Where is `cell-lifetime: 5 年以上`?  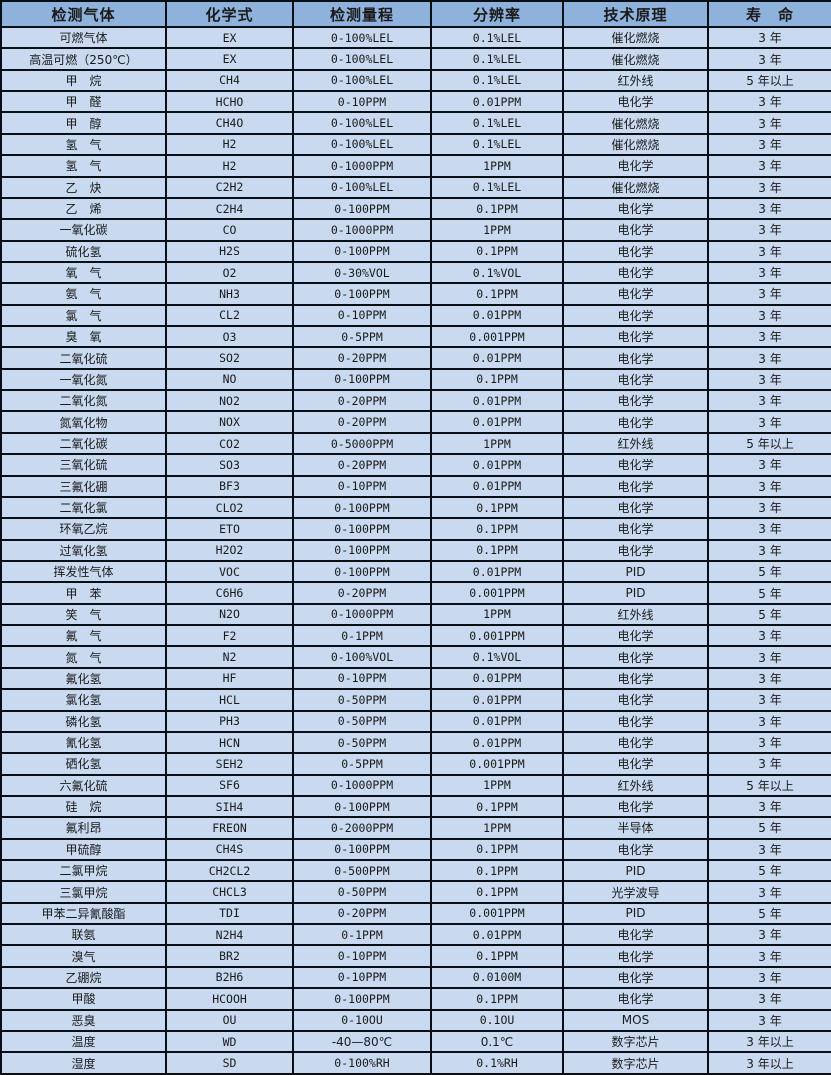 cell-lifetime: 5 年以上 is located at coordinates (769, 443).